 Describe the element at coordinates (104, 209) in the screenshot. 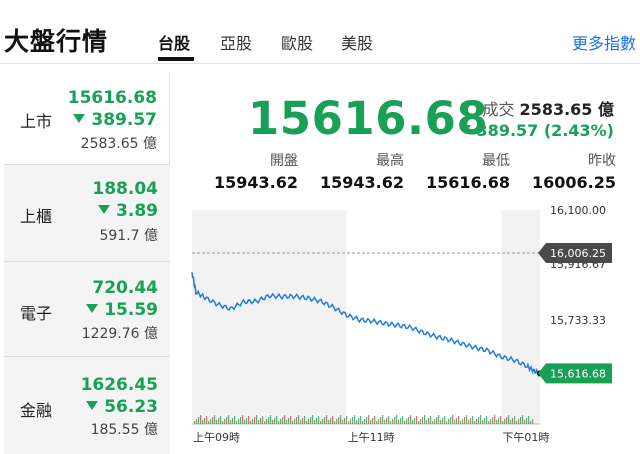

I see `down-arrow-icon` at that location.